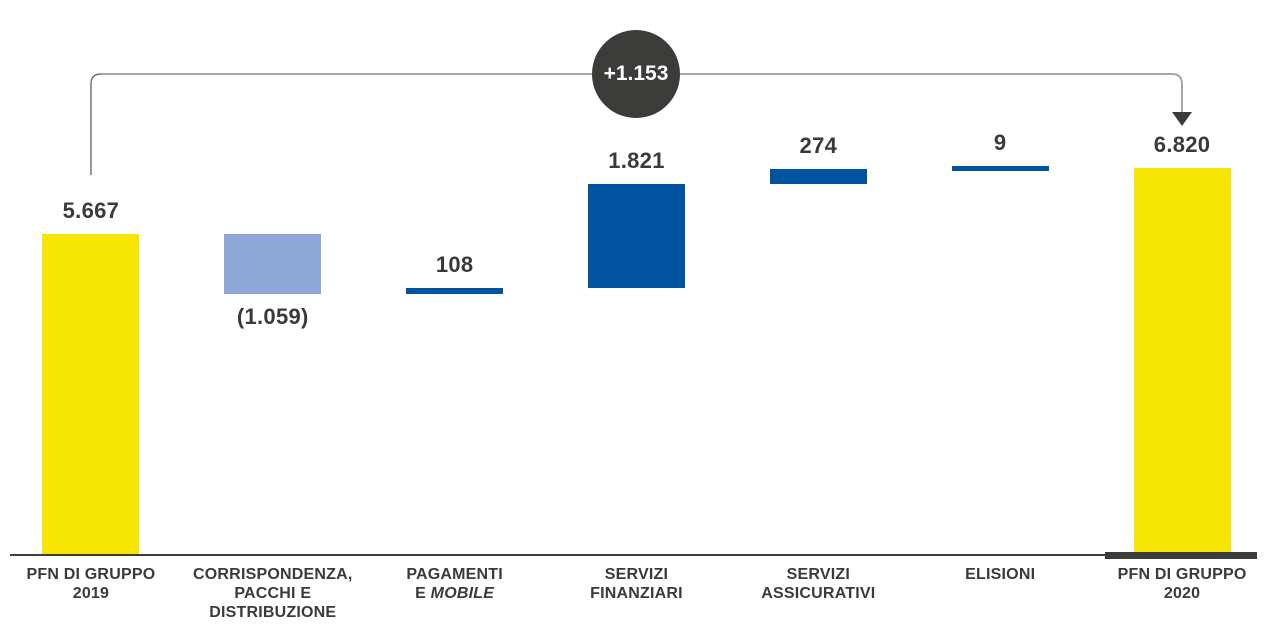 This screenshot has width=1273, height=637. I want to click on x-label-servizi-finanziari: SERVIZI FINANZIARI, so click(636, 584).